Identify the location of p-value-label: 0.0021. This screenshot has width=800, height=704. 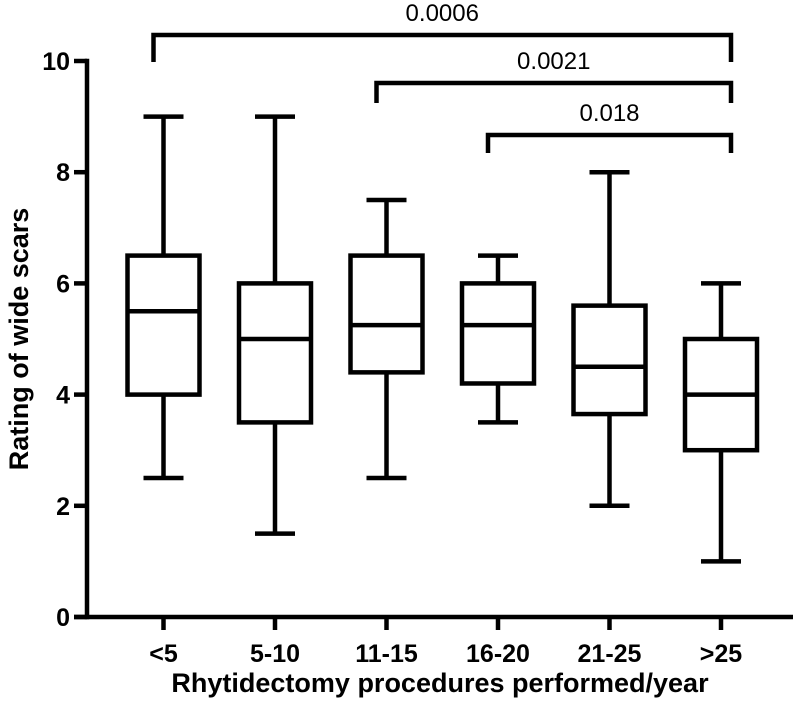
(553, 61).